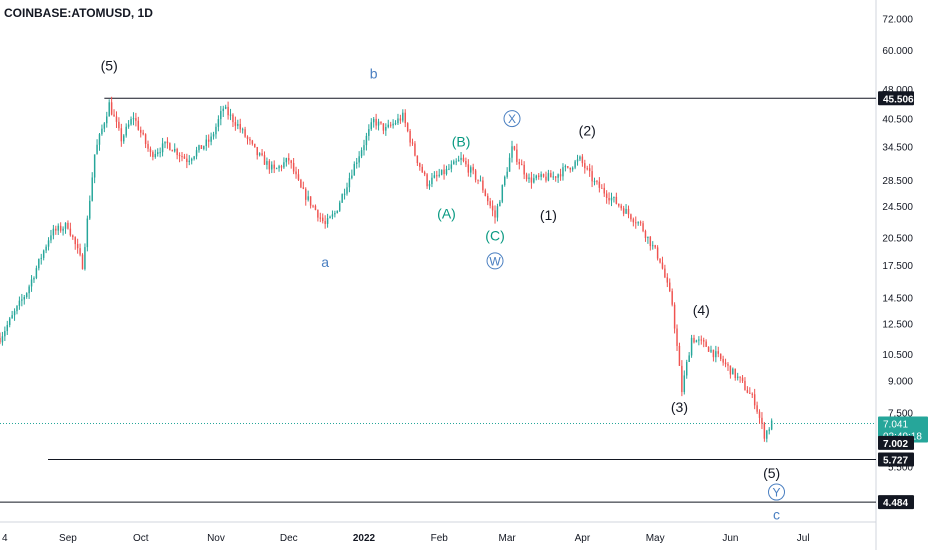 This screenshot has height=555, width=932. Describe the element at coordinates (777, 492) in the screenshot. I see `wave-circle` at that location.